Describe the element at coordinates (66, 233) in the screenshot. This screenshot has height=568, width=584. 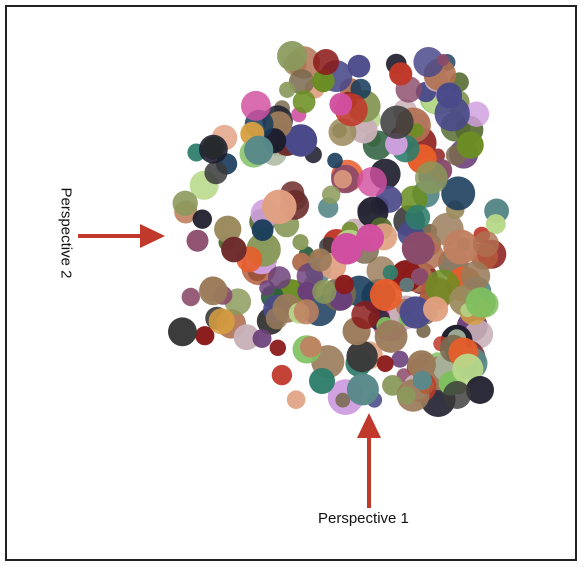
I see `perspective-2-label: Perspective 2` at that location.